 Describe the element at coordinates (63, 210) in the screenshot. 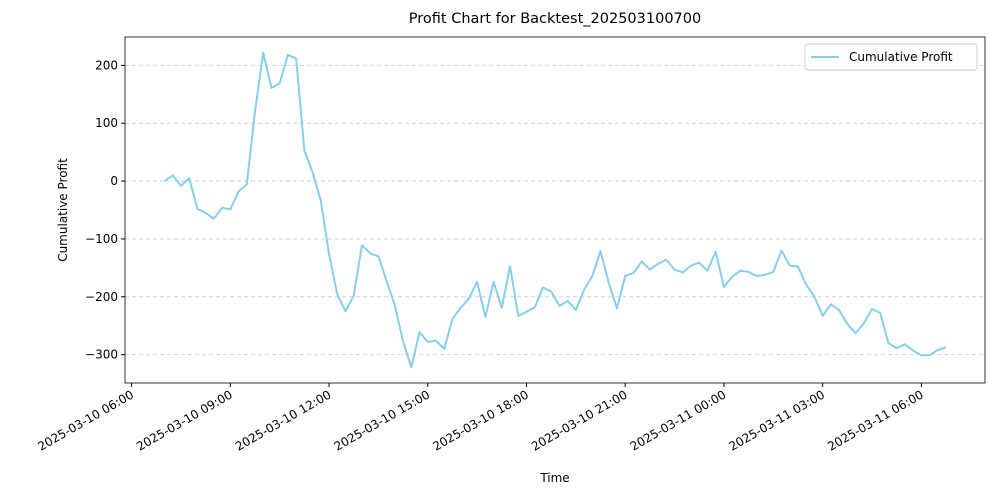

I see `y-axis-label: Cumulative Profit` at that location.